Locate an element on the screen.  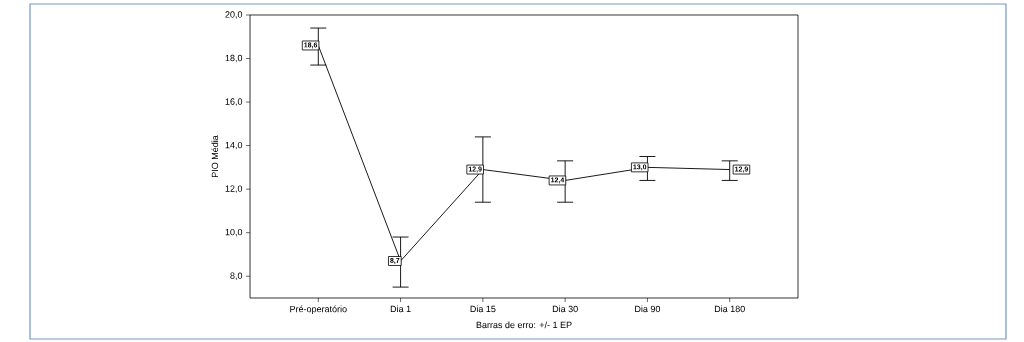
x-tick-label: Dia 15 is located at coordinates (483, 309).